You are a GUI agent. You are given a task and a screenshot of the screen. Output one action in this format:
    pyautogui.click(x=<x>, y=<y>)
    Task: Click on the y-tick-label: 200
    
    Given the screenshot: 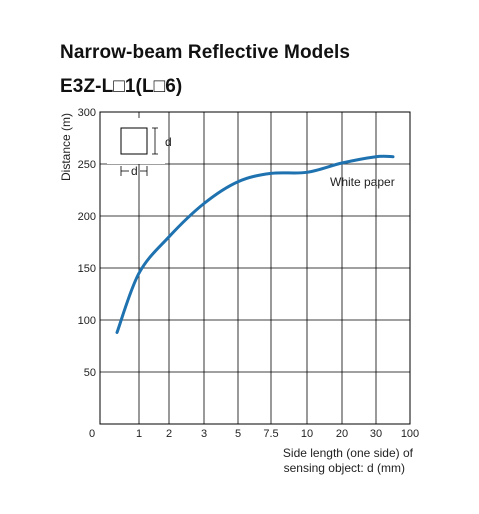 What is the action you would take?
    pyautogui.click(x=87, y=217)
    